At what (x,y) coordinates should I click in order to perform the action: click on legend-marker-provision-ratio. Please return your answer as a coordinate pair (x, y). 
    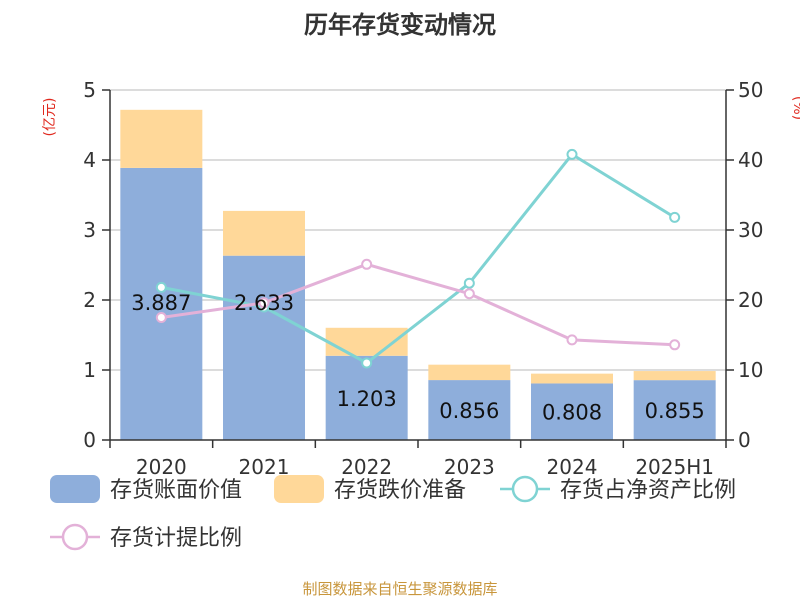
    Looking at the image, I should click on (75, 537).